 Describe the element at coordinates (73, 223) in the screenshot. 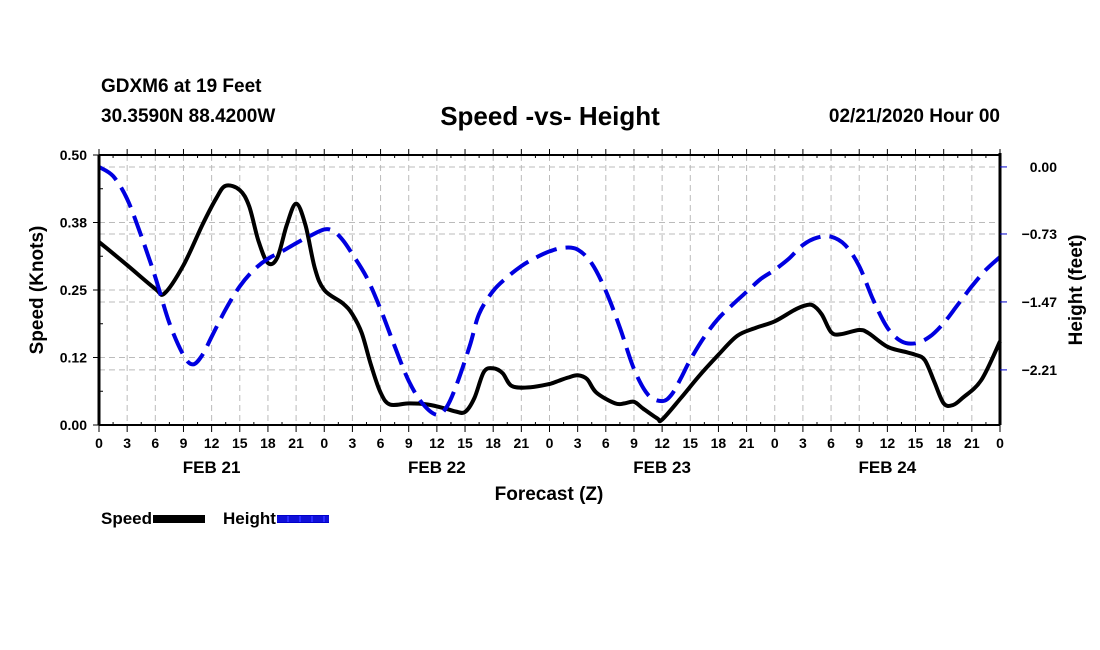

I see `y-tick-label: 0.38` at that location.